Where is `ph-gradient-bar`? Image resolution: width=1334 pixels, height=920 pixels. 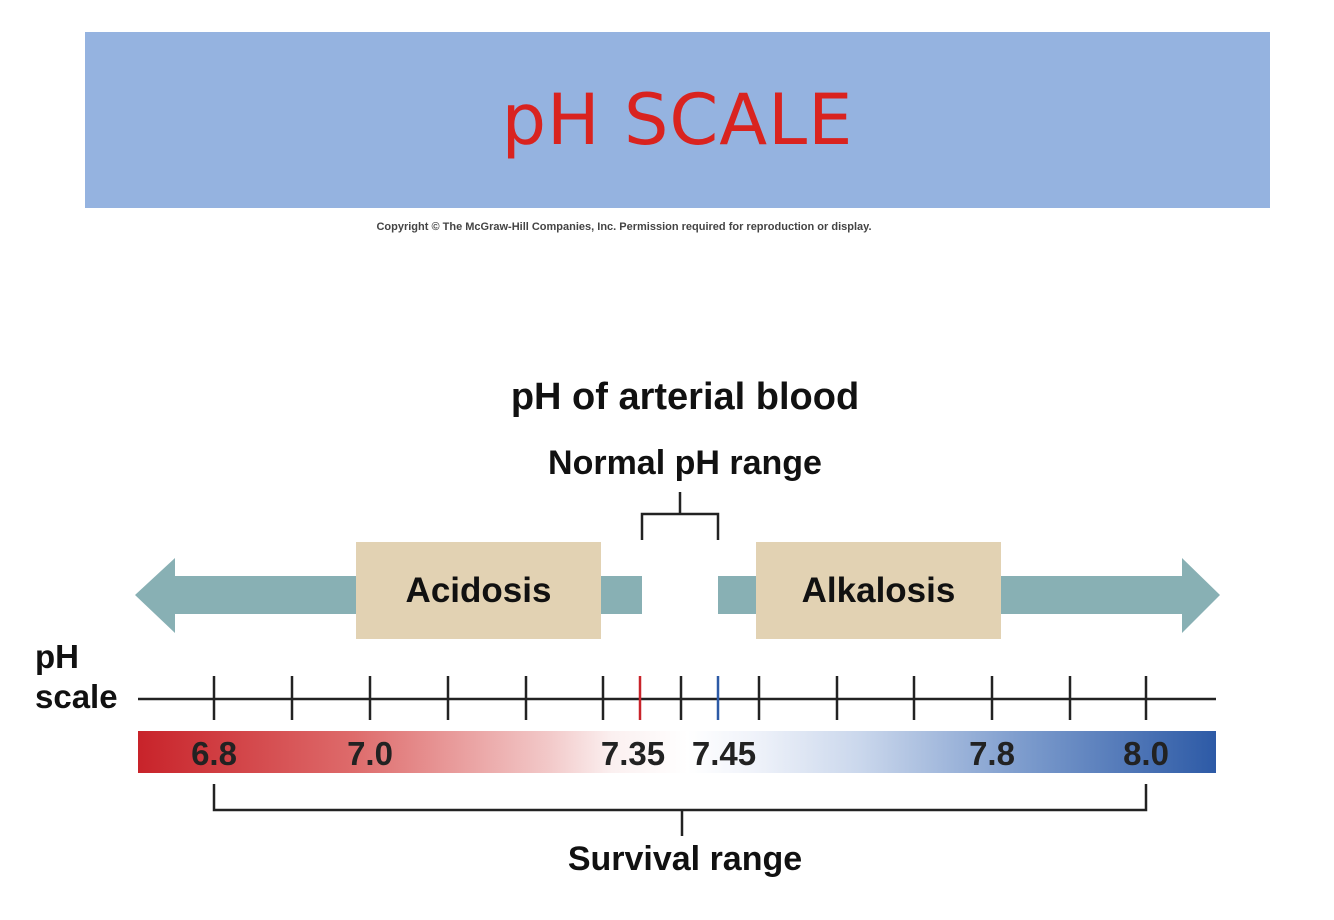
ph-gradient-bar is located at coordinates (677, 752).